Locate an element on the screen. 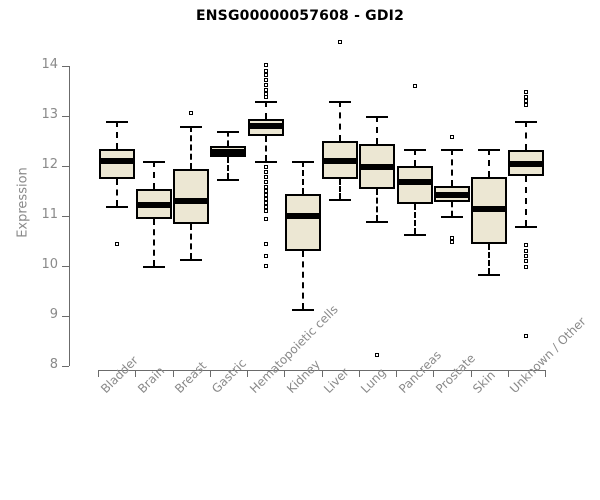 The image size is (600, 500). y-tick-label: 8 is located at coordinates (53, 364).